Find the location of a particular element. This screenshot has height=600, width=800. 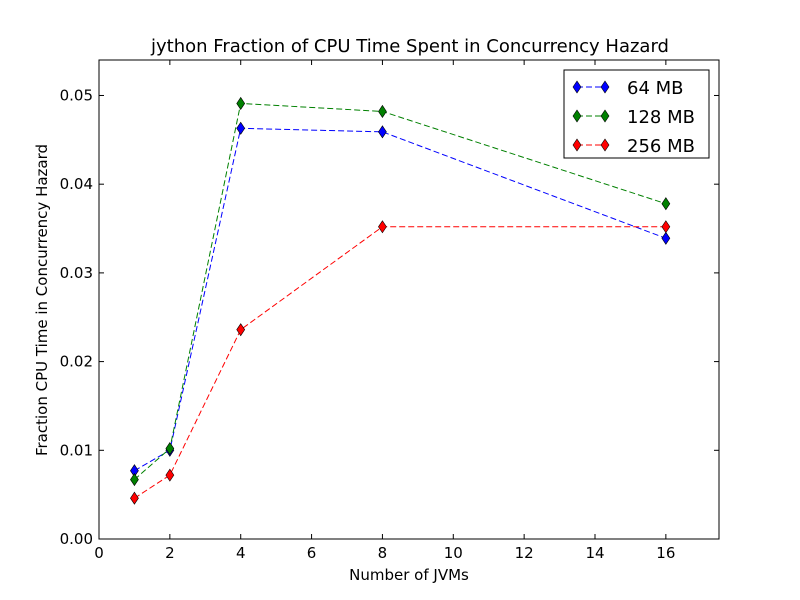

x-tick-label: 12 is located at coordinates (524, 553).